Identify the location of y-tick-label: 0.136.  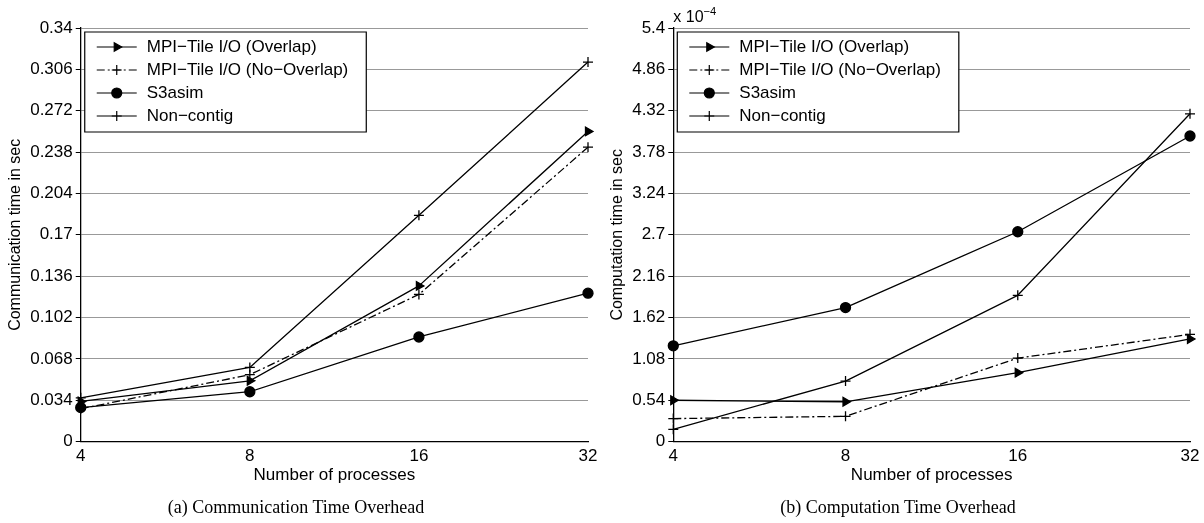
(51, 275).